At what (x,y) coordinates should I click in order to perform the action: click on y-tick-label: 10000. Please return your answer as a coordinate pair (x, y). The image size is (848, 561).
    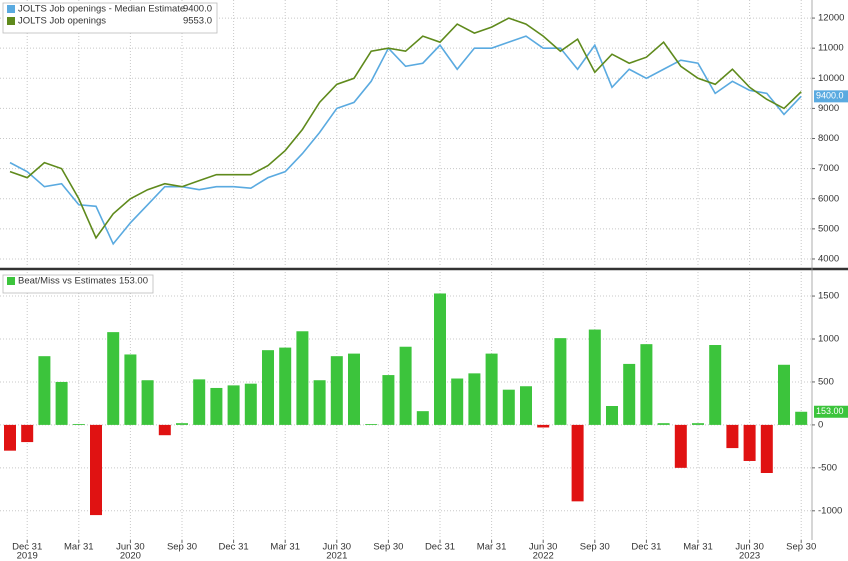
    Looking at the image, I should click on (831, 78).